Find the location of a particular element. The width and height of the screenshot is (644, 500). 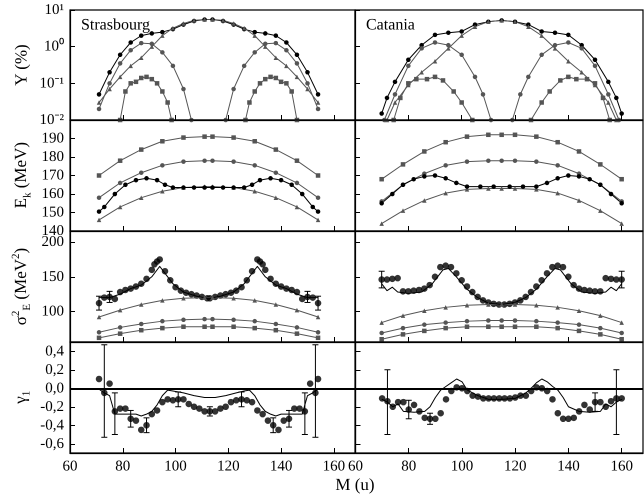

y-tick-label: 10¹ is located at coordinates (54, 10).